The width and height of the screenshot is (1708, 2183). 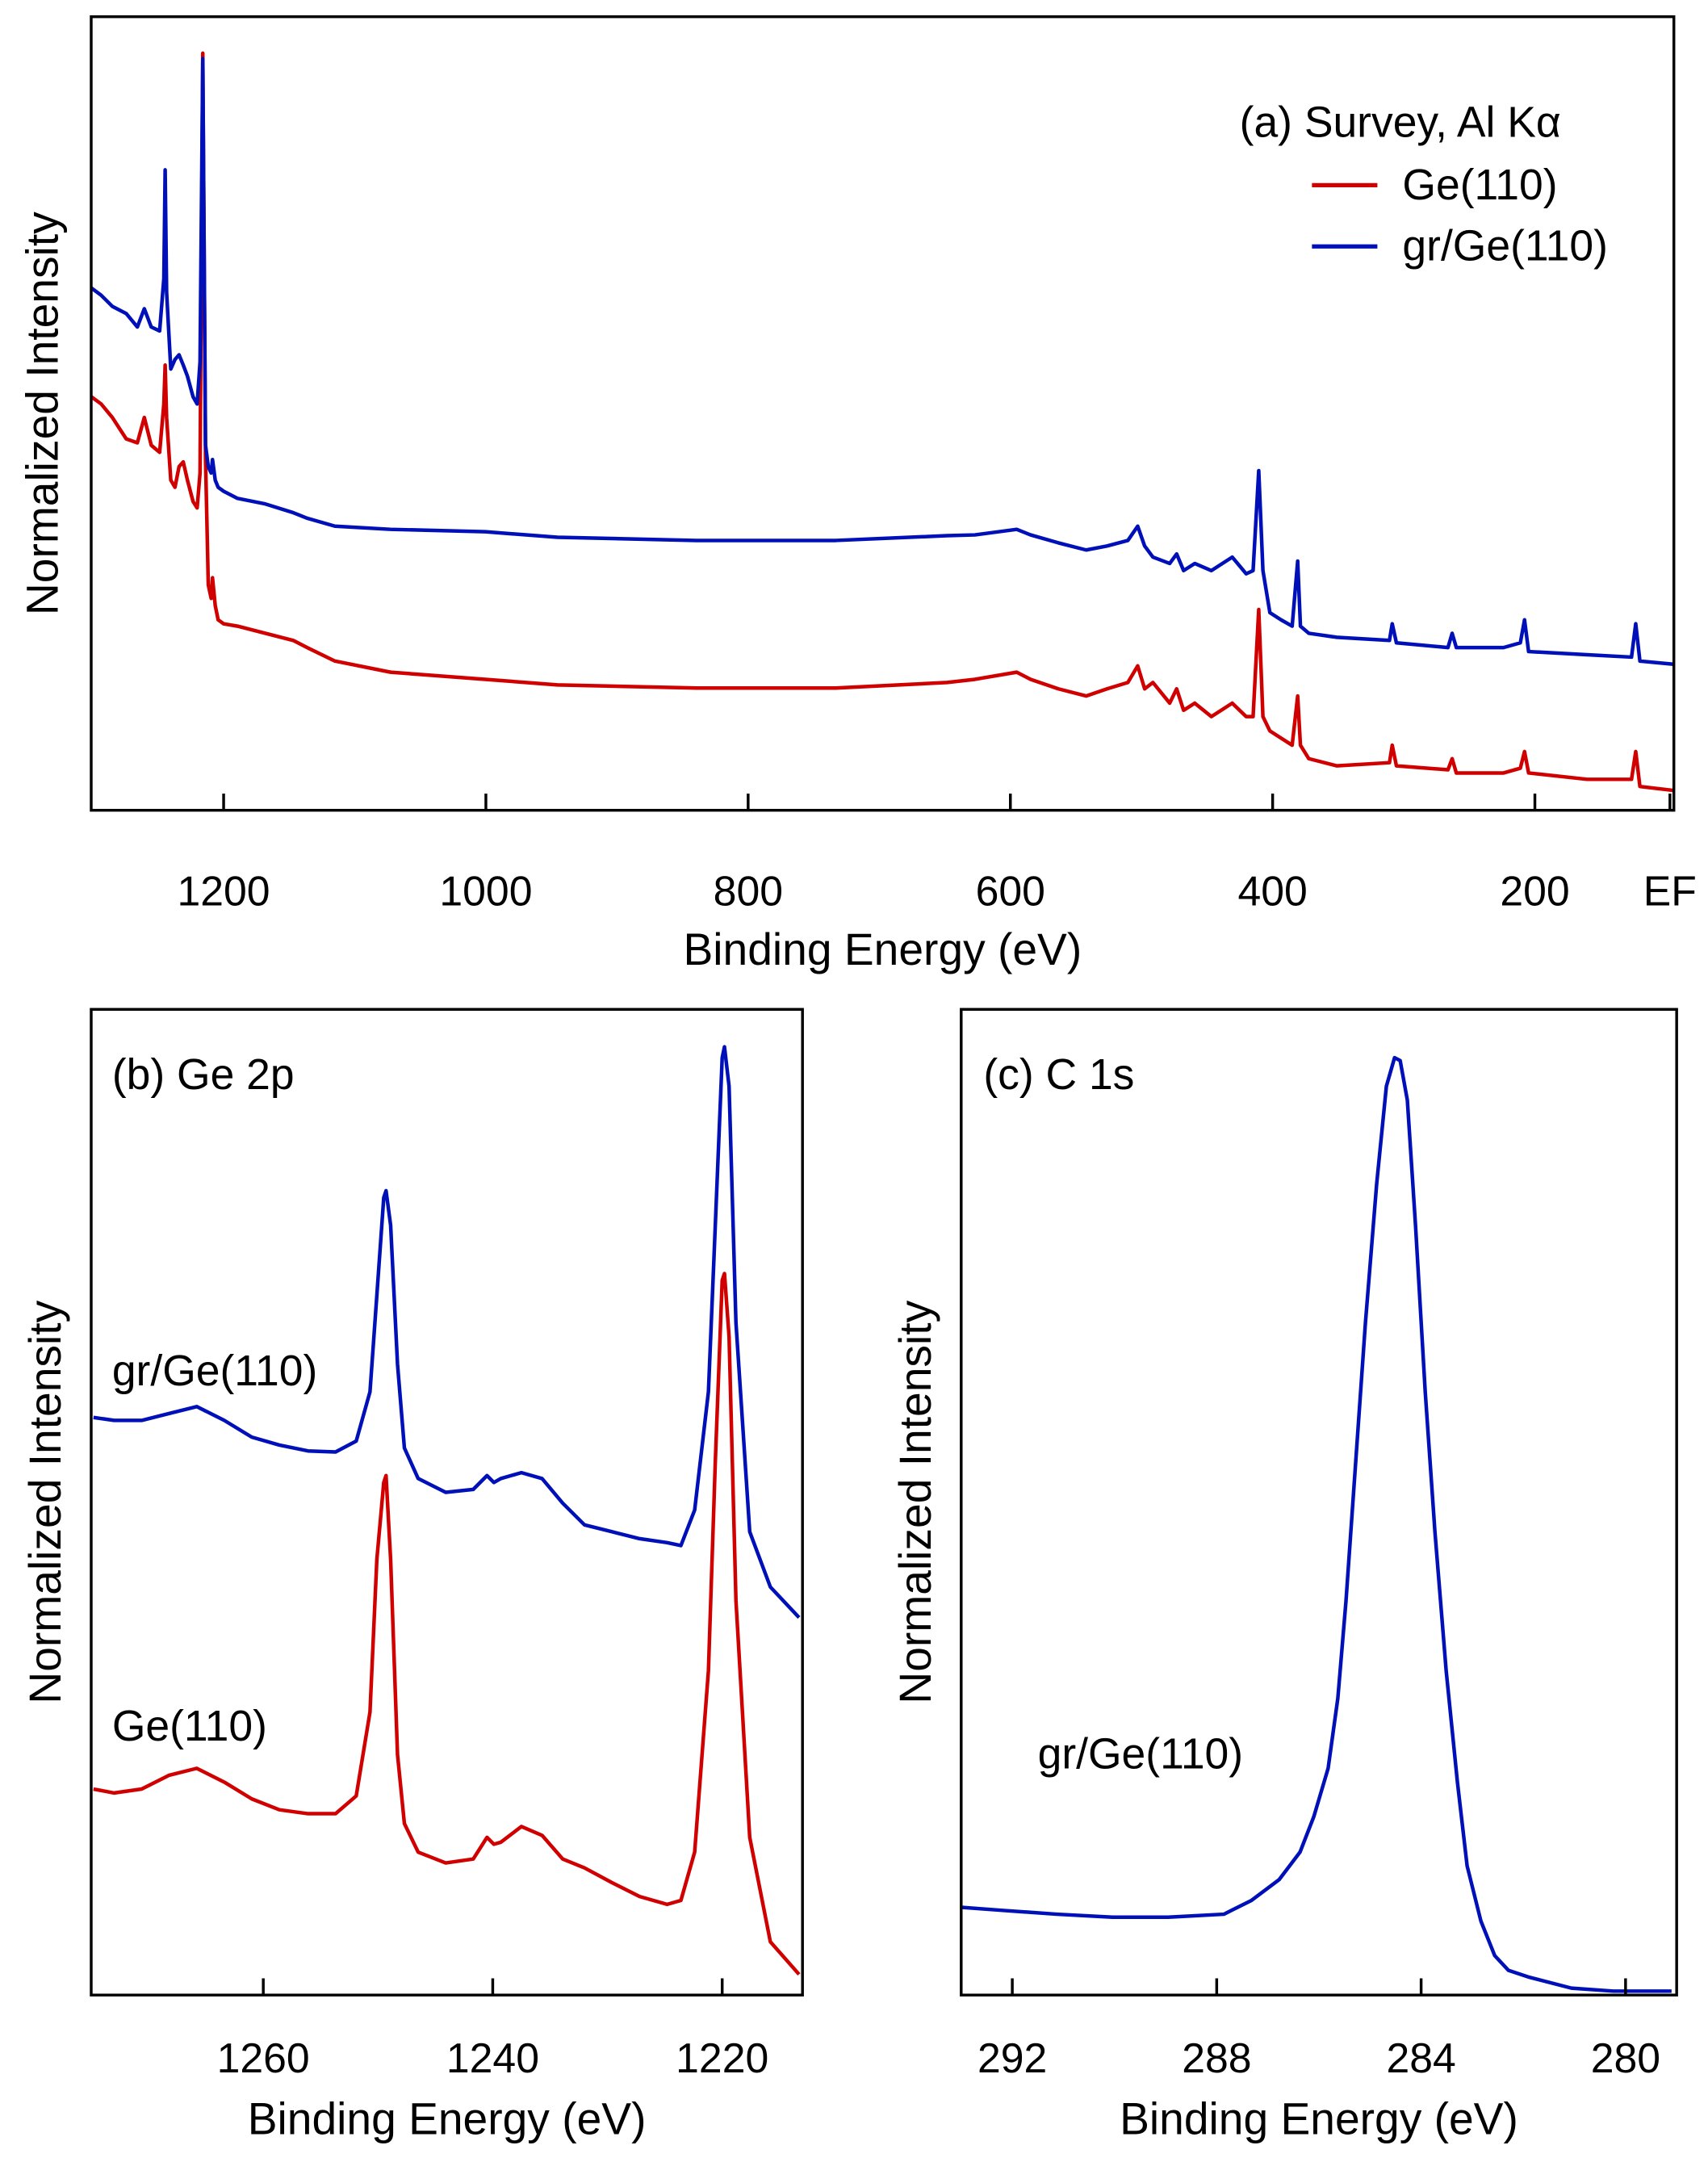 I want to click on x-tick-label: 200, so click(x=1535, y=891).